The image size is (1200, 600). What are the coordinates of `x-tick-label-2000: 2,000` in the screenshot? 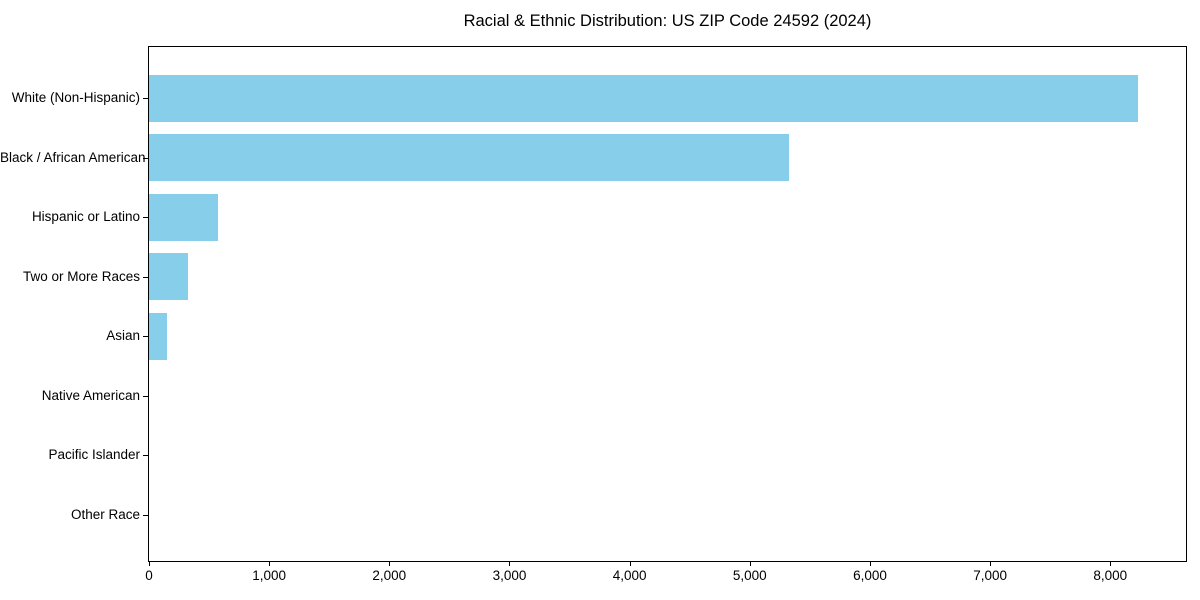 It's located at (389, 575).